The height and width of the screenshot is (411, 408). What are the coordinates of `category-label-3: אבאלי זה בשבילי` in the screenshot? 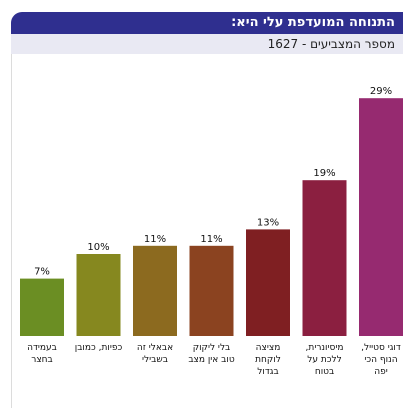 It's located at (155, 354).